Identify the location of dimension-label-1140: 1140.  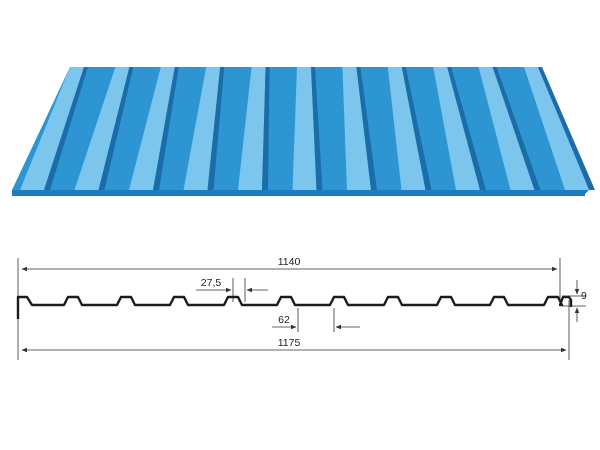
(289, 262).